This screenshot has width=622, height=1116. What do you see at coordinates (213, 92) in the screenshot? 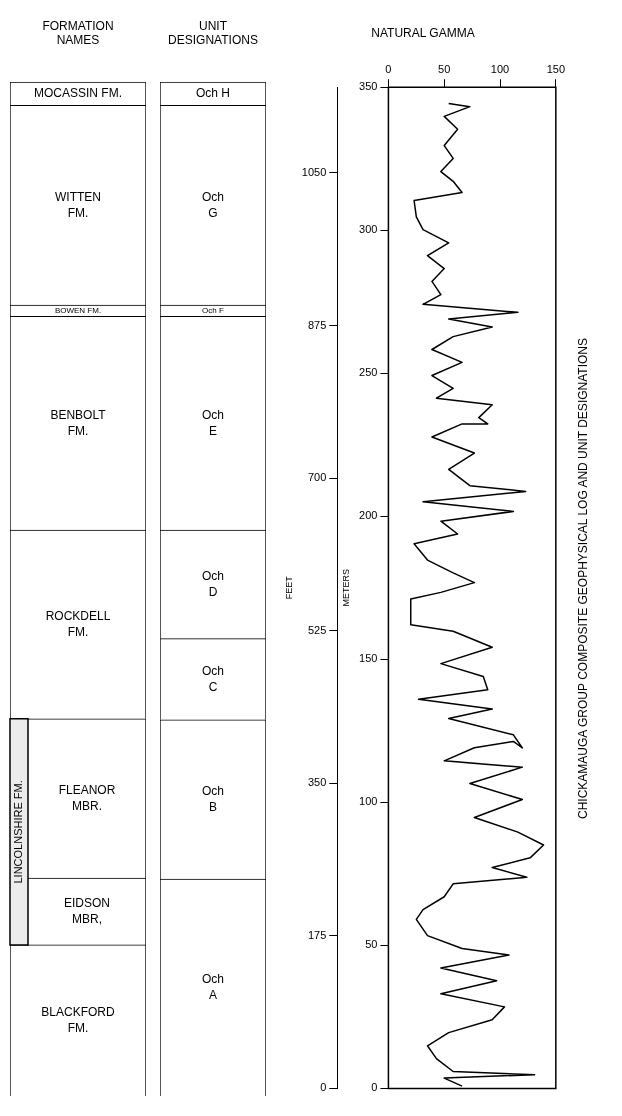
I see `series-label: Och H` at bounding box center [213, 92].